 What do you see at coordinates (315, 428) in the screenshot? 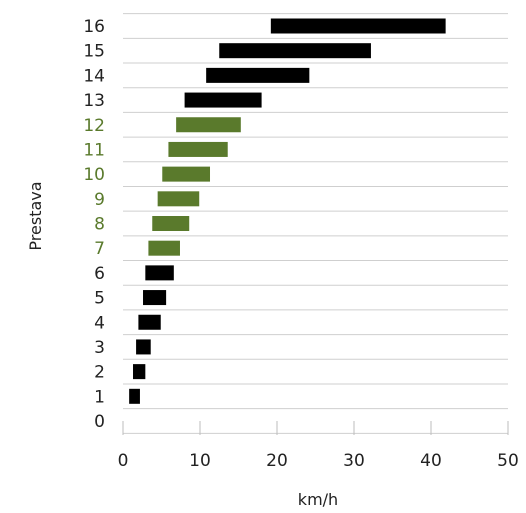
I see `x-tick-marks` at bounding box center [315, 428].